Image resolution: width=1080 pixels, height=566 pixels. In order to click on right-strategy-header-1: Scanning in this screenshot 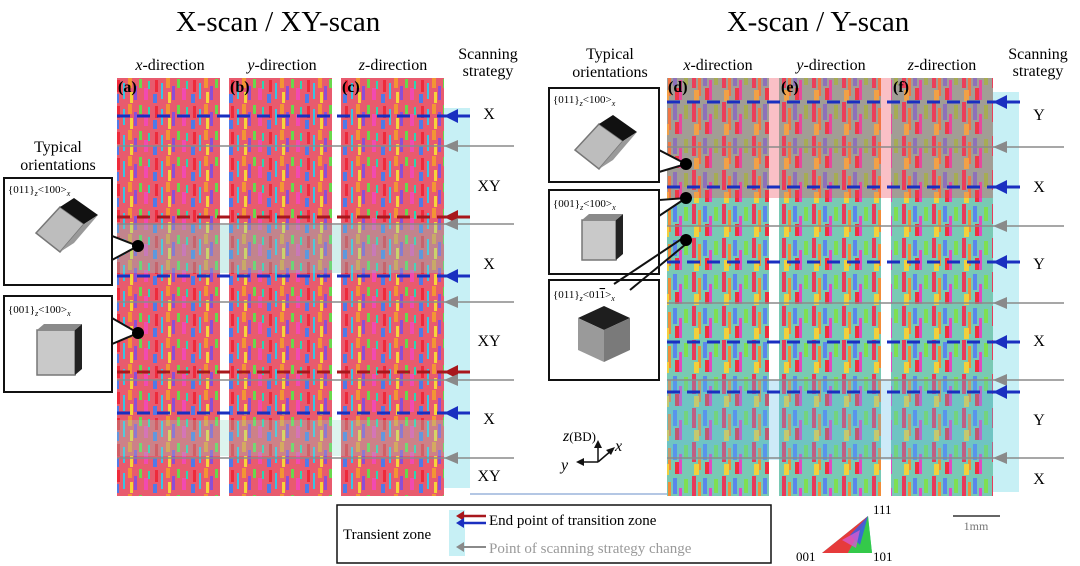, I will do `click(1038, 54)`.